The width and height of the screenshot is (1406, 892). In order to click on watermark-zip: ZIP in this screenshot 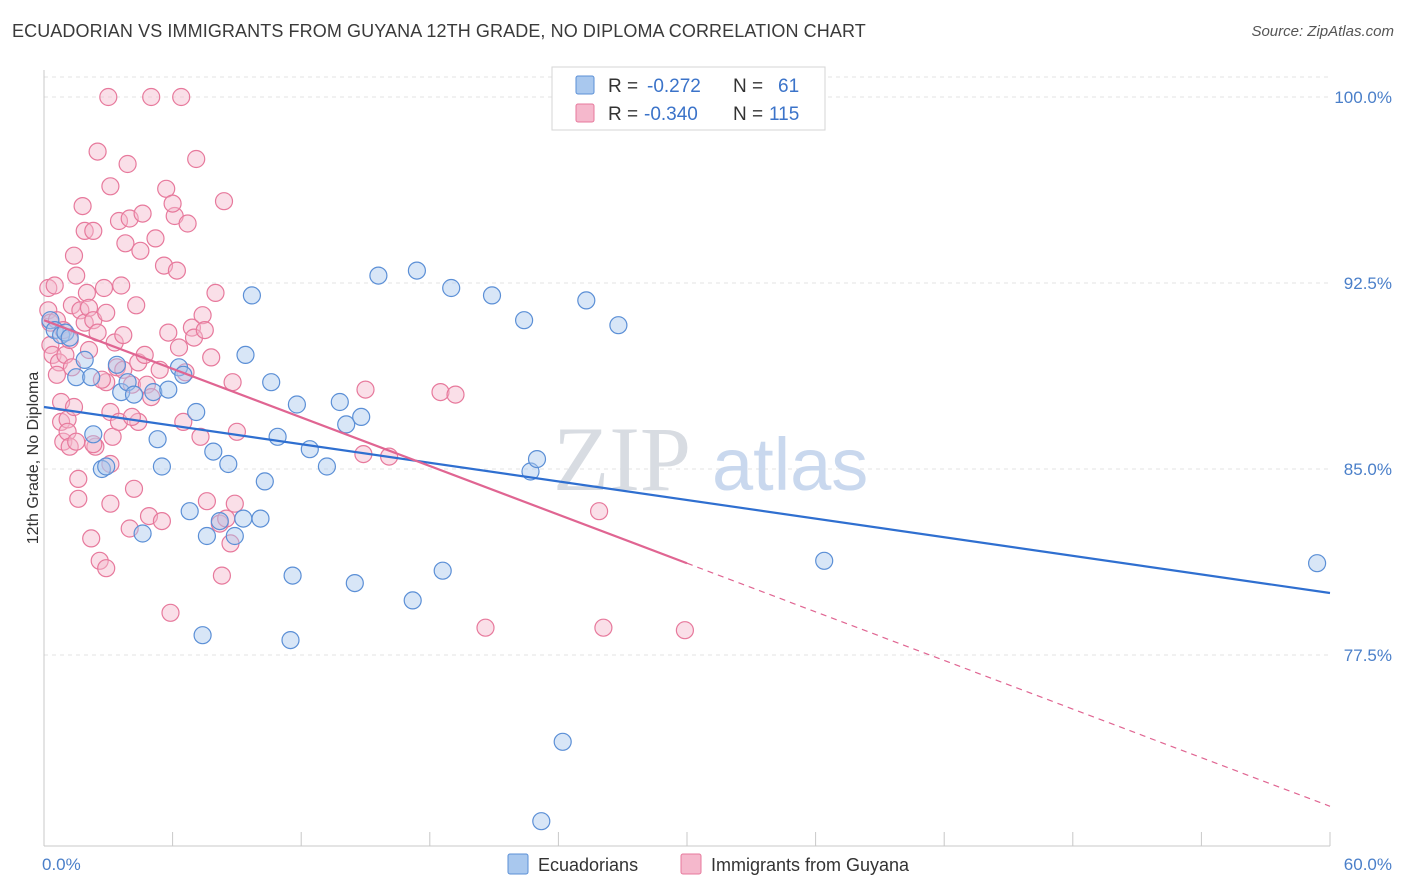, I will do `click(622, 459)`.